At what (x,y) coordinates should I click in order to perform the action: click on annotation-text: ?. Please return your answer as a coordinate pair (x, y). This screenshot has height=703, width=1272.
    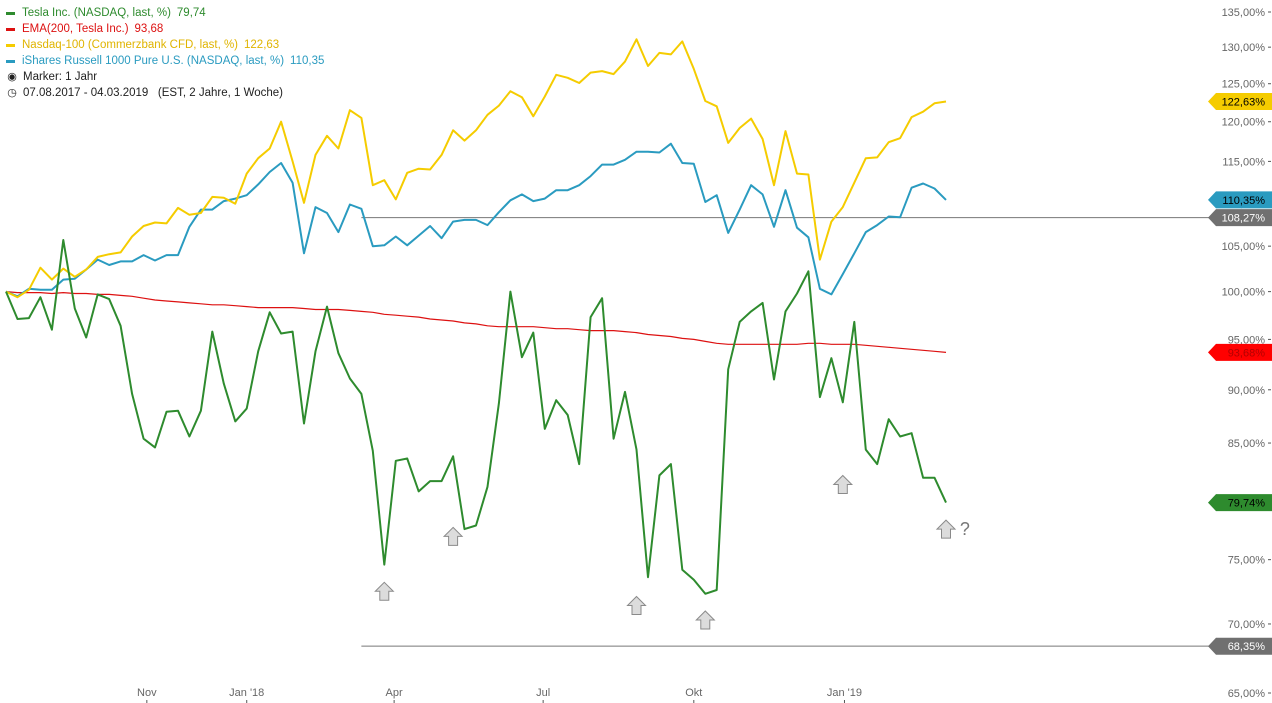
    Looking at the image, I should click on (965, 529).